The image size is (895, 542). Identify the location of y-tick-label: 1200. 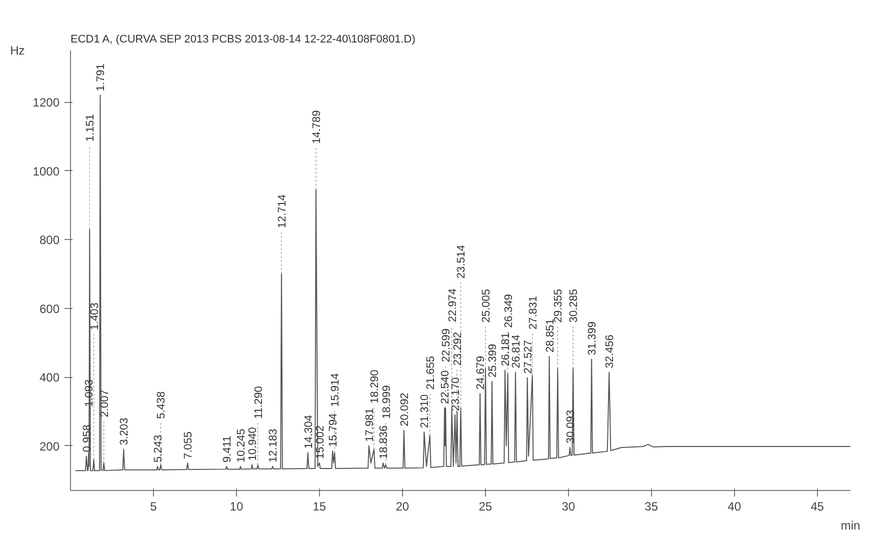
(46, 103).